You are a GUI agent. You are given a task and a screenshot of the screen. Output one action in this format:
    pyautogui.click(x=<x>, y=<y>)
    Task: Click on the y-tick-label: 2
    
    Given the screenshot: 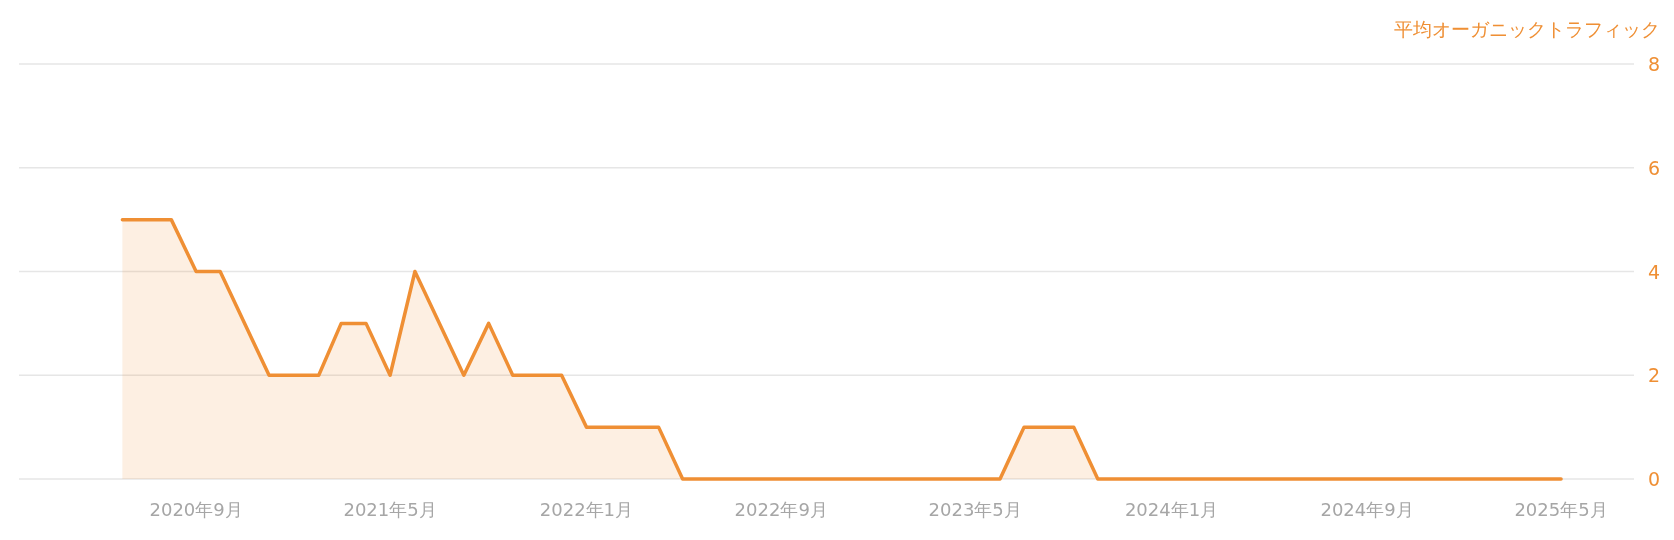 What is the action you would take?
    pyautogui.click(x=1653, y=375)
    